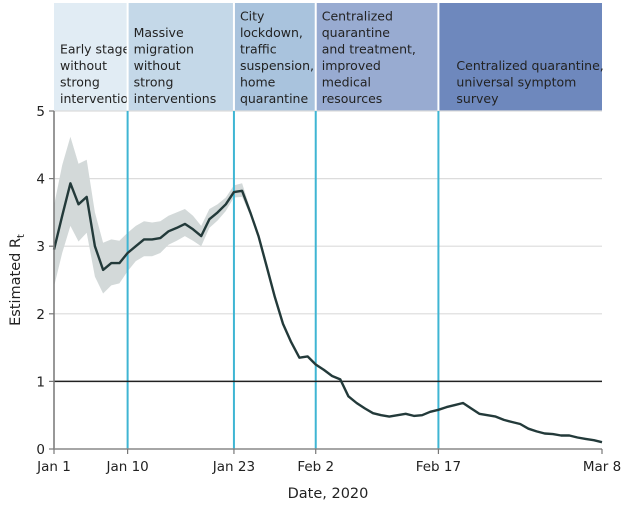 This screenshot has width=625, height=506. What do you see at coordinates (126, 467) in the screenshot?
I see `x-tick-label: Jan 10` at bounding box center [126, 467].